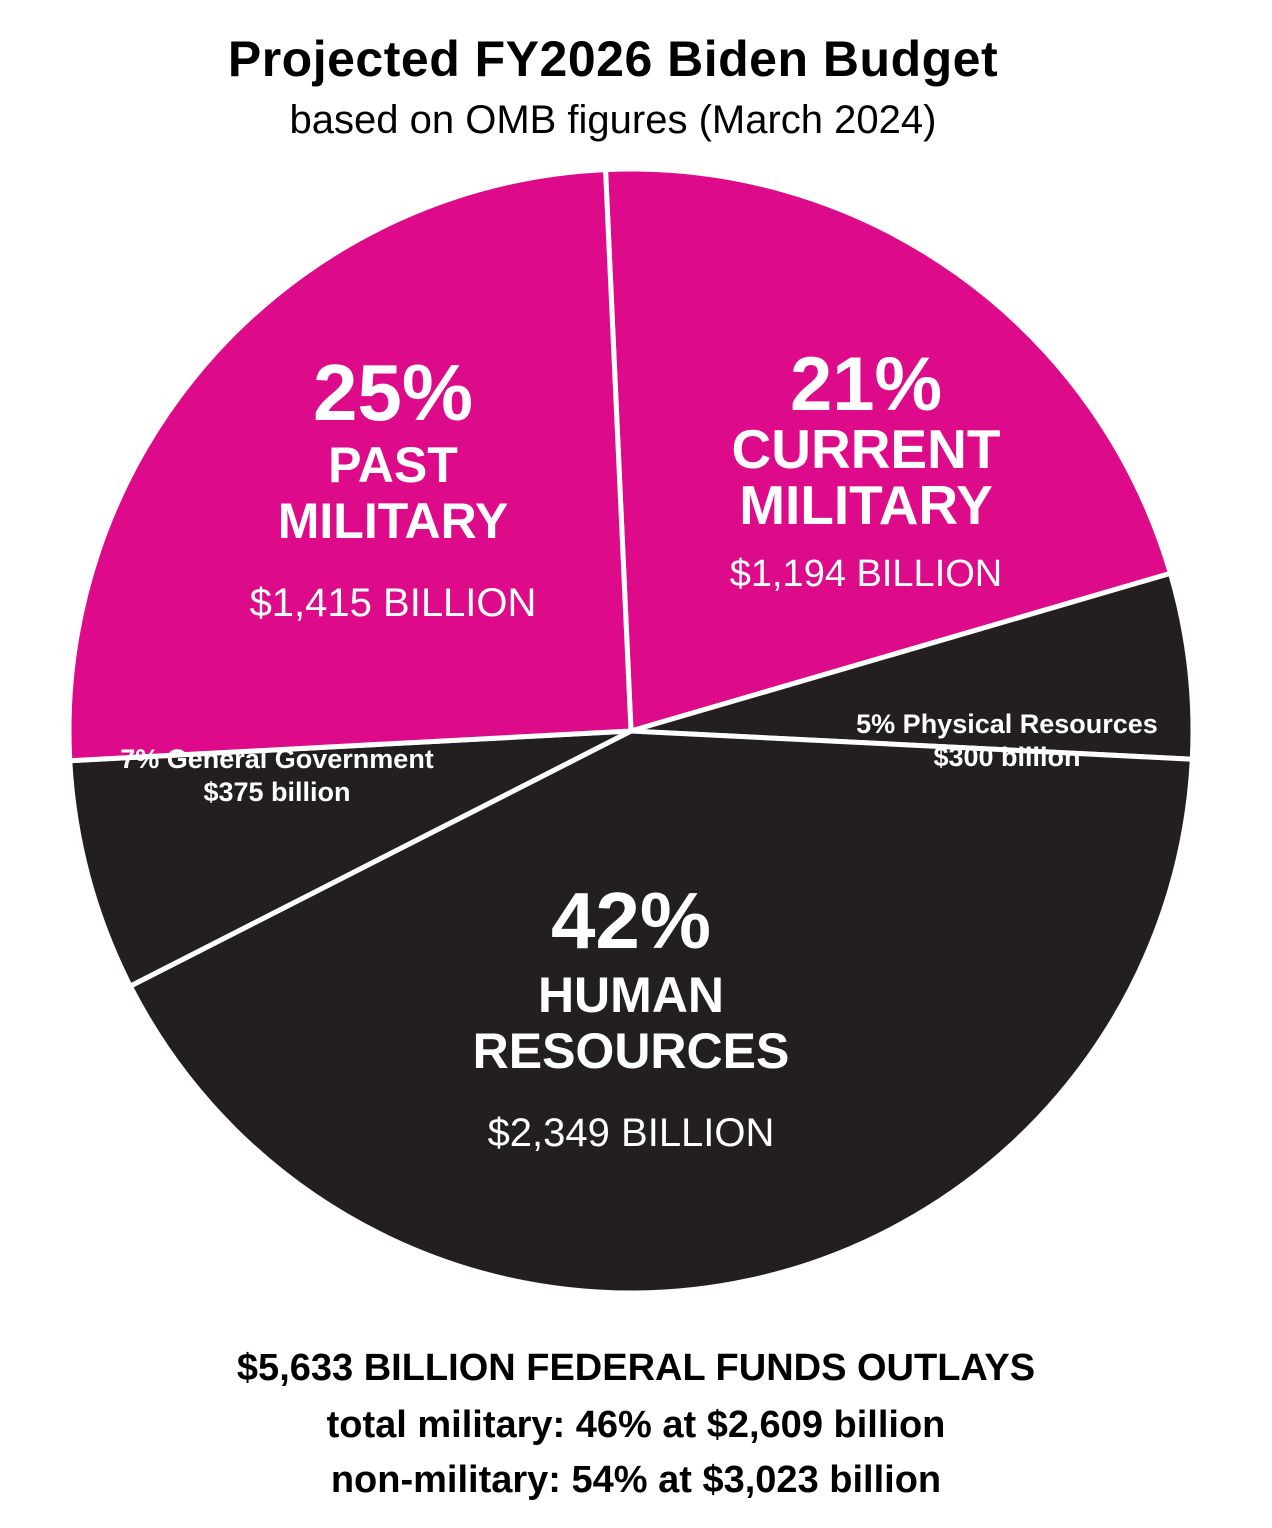  What do you see at coordinates (636, 1368) in the screenshot?
I see `footer-total-outlays: $5,633 BILLION FEDERAL FUNDS OUTLAYS` at bounding box center [636, 1368].